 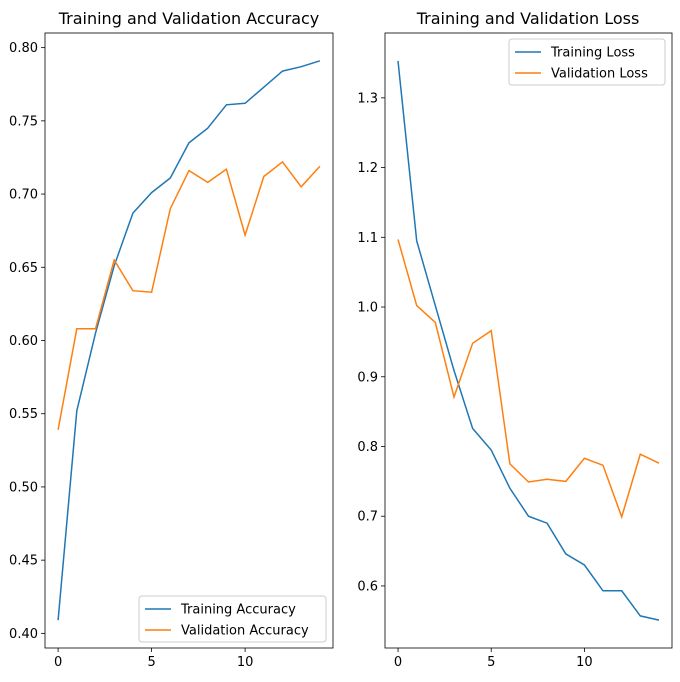 What do you see at coordinates (245, 631) in the screenshot?
I see `legend-label: Validation Accuracy` at bounding box center [245, 631].